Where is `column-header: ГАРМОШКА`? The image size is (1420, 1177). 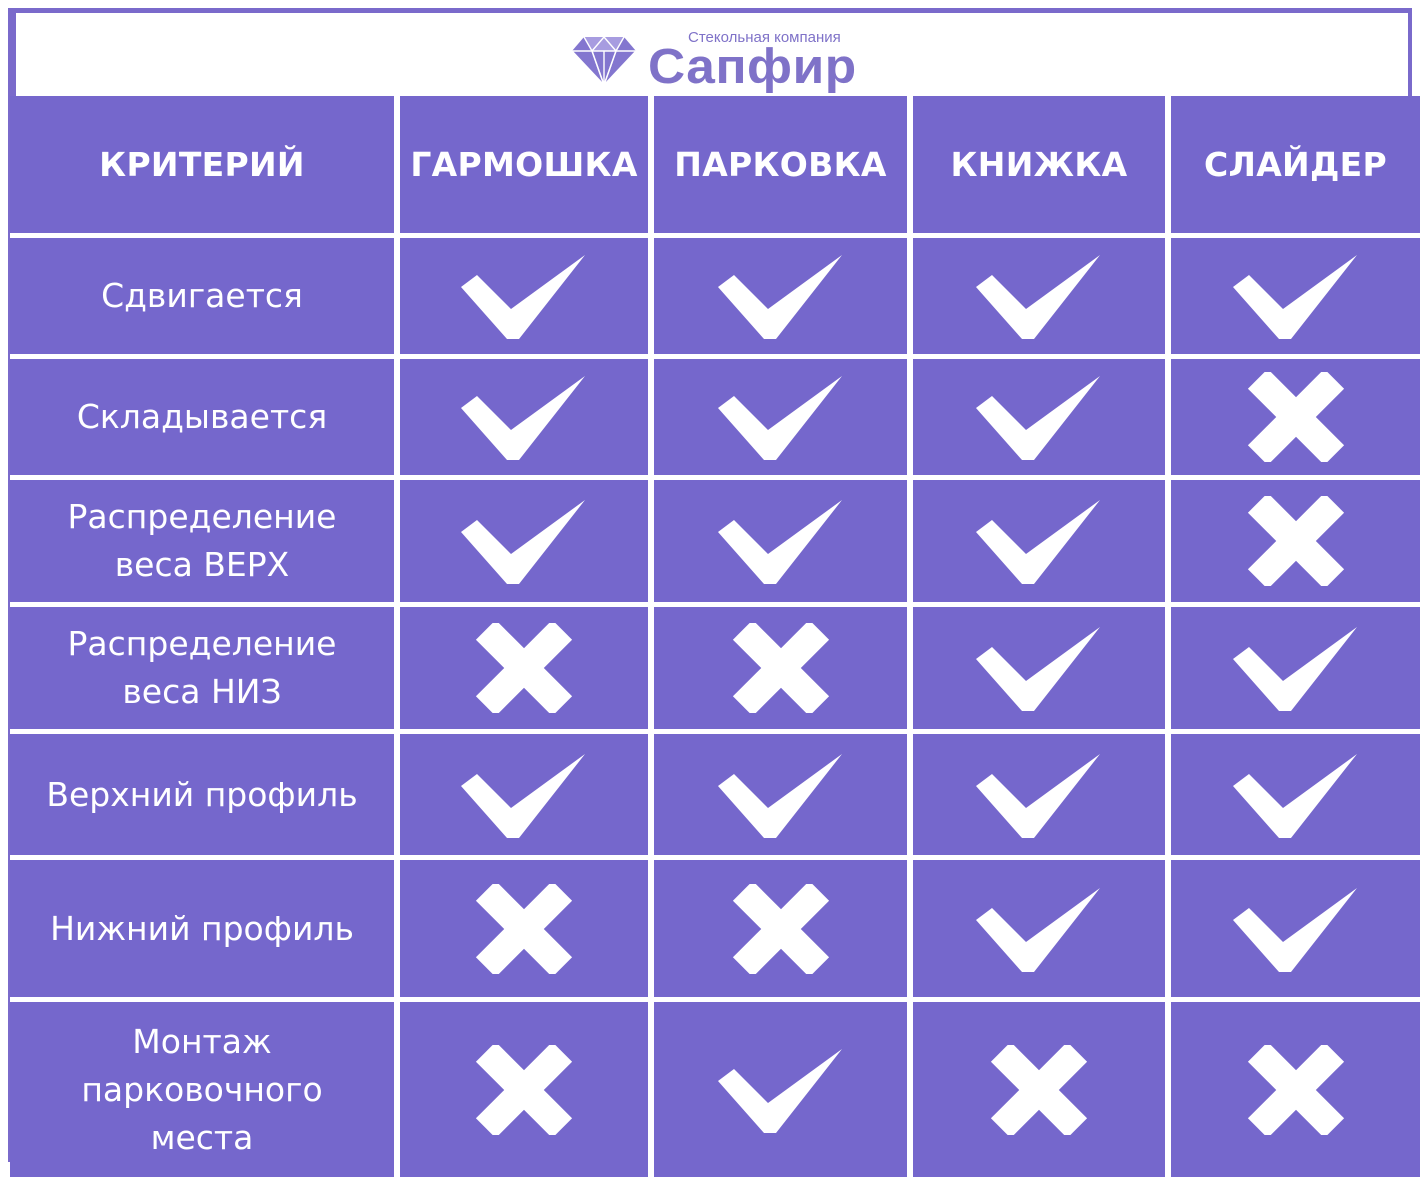 column-header: ГАРМОШКА is located at coordinates (524, 164).